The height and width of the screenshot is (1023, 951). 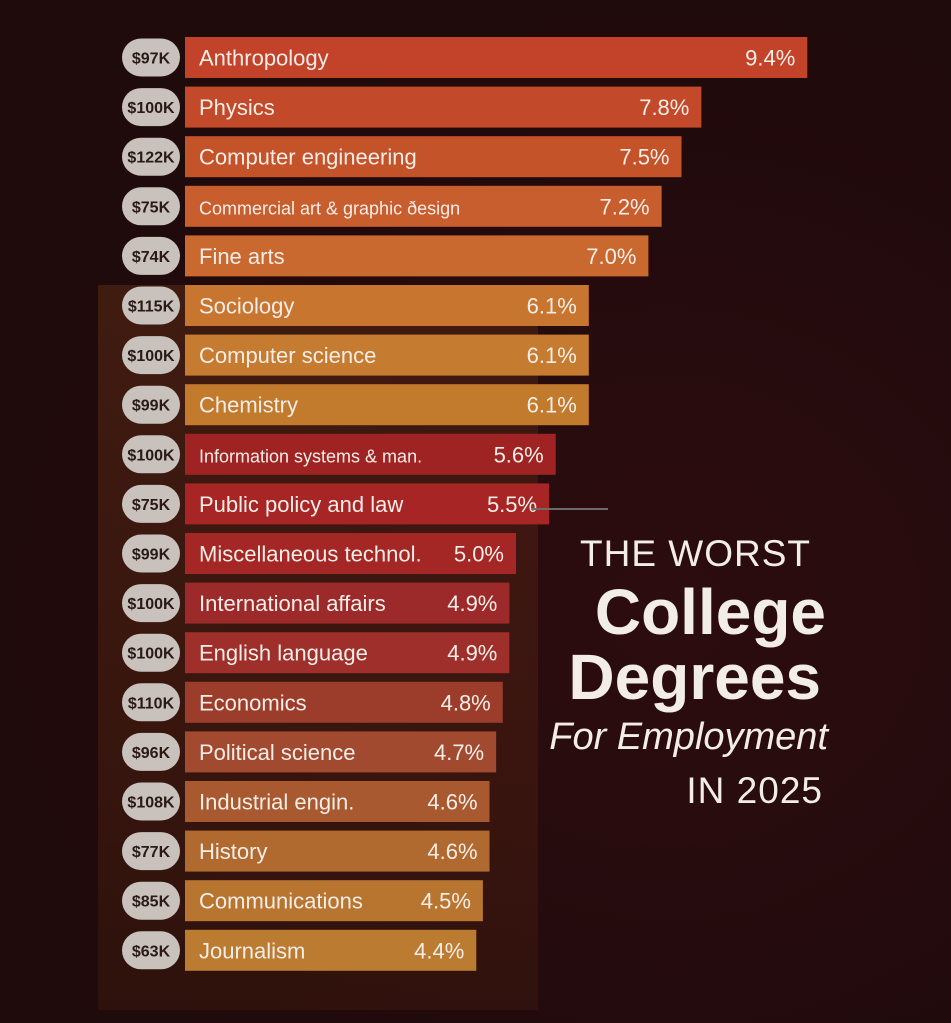 What do you see at coordinates (310, 456) in the screenshot?
I see `category-label: Information systems & man.` at bounding box center [310, 456].